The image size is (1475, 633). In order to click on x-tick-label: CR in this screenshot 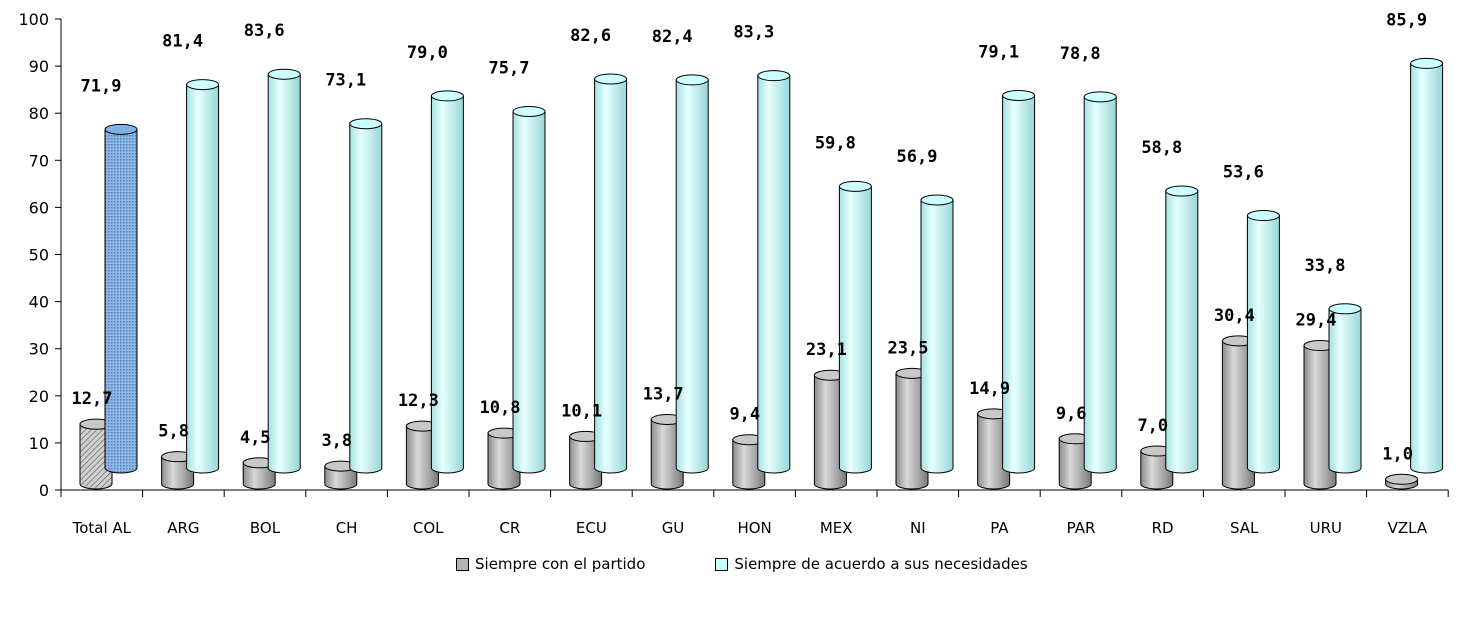, I will do `click(509, 528)`.